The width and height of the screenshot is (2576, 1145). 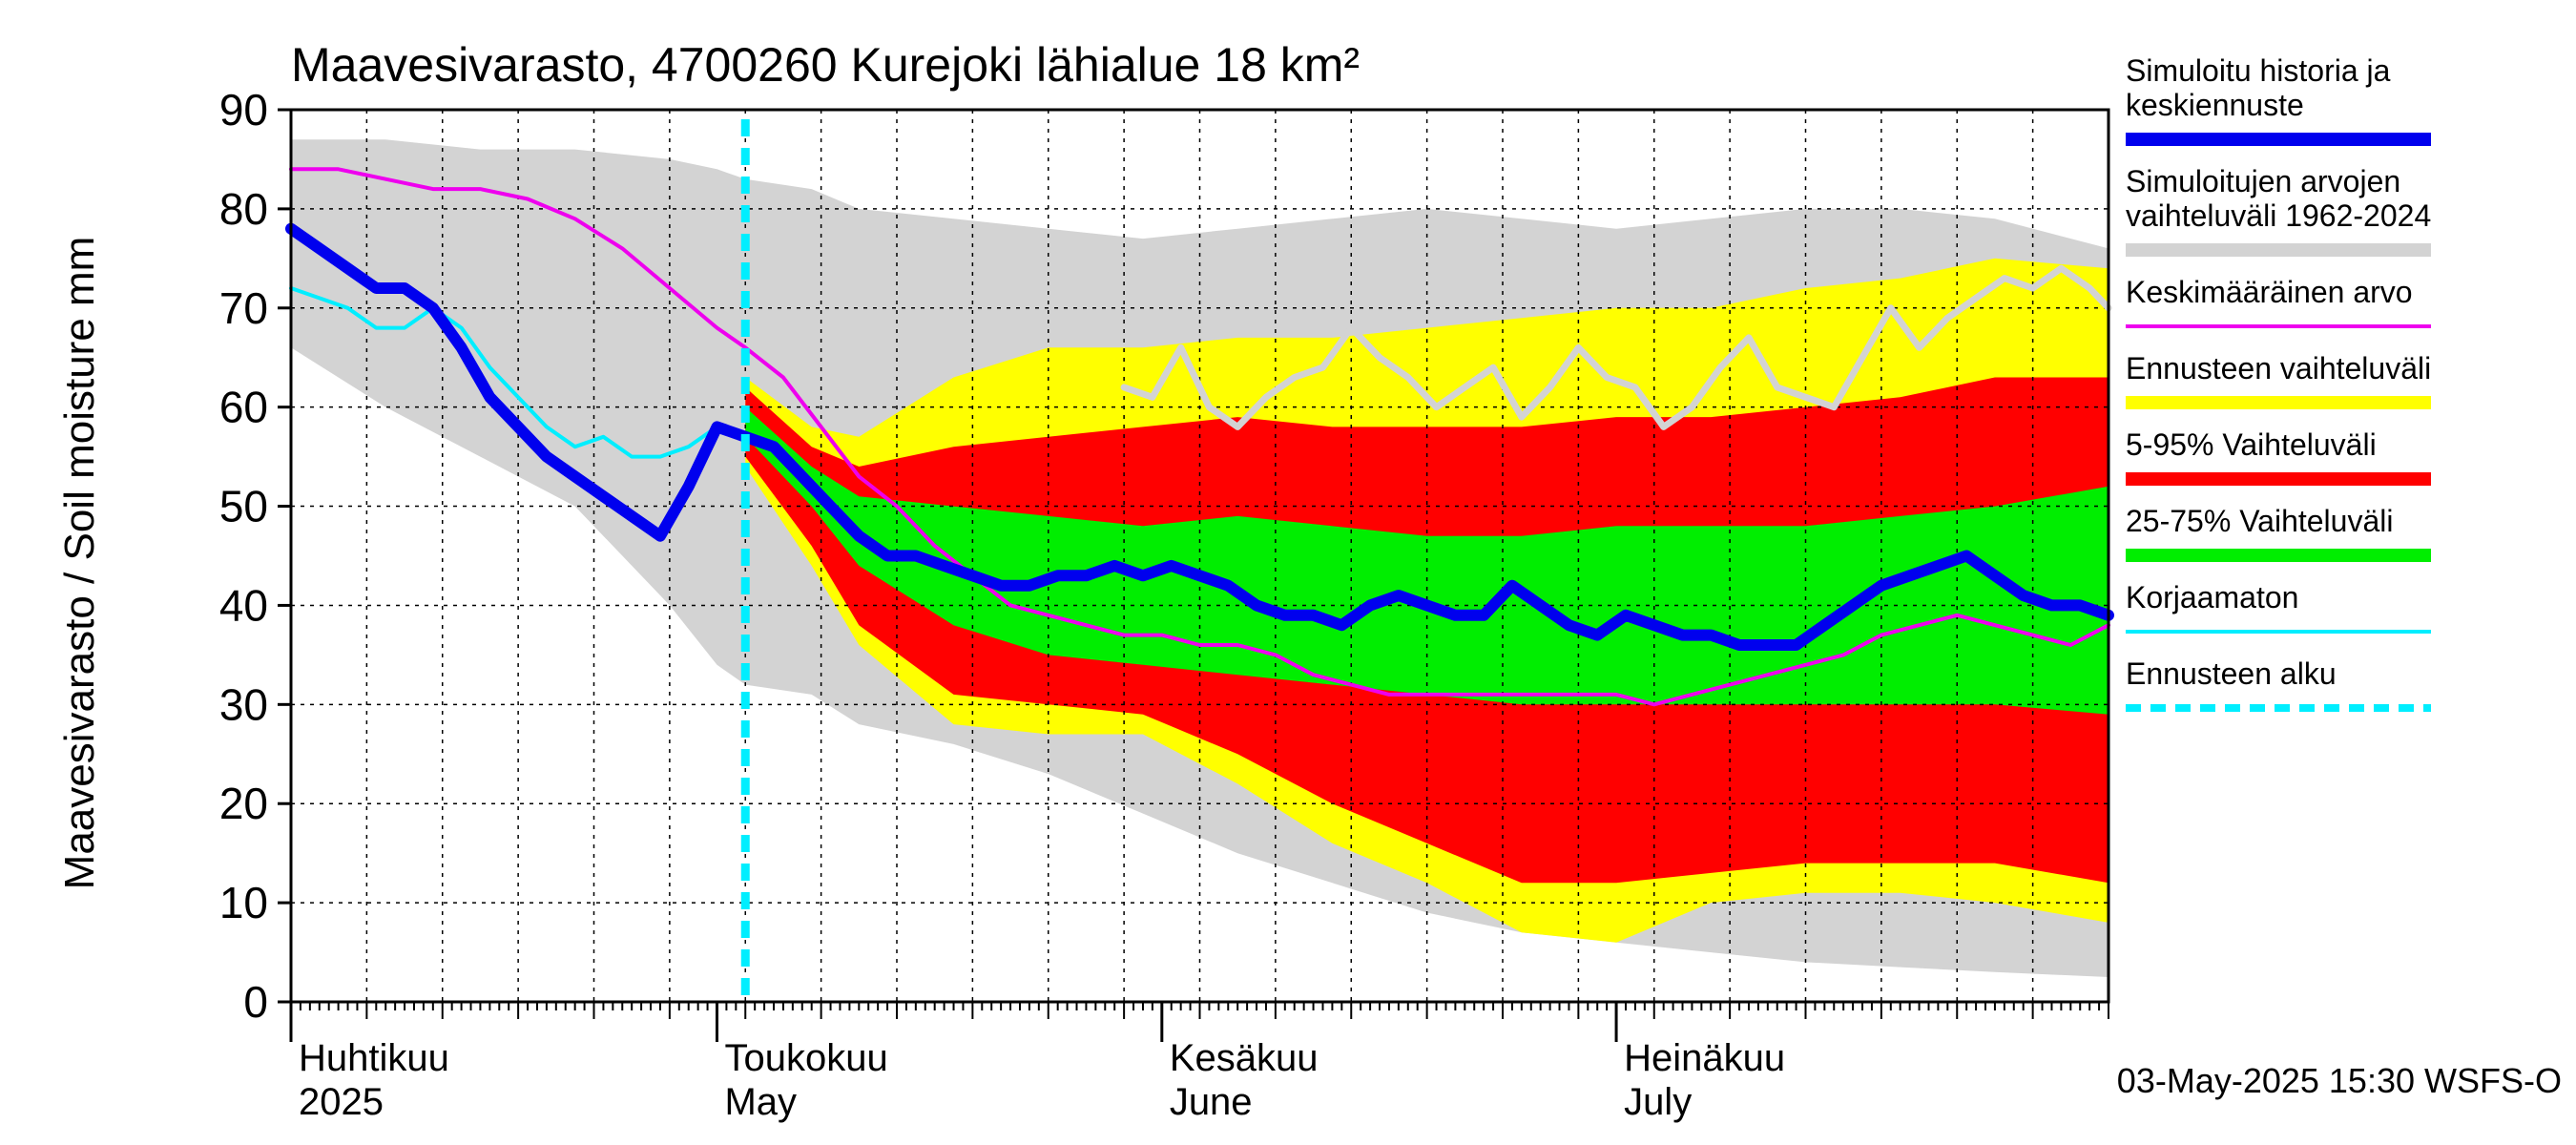 I want to click on y-axis-label: Maavesivarasto / Soil moisture mm, so click(x=79, y=563).